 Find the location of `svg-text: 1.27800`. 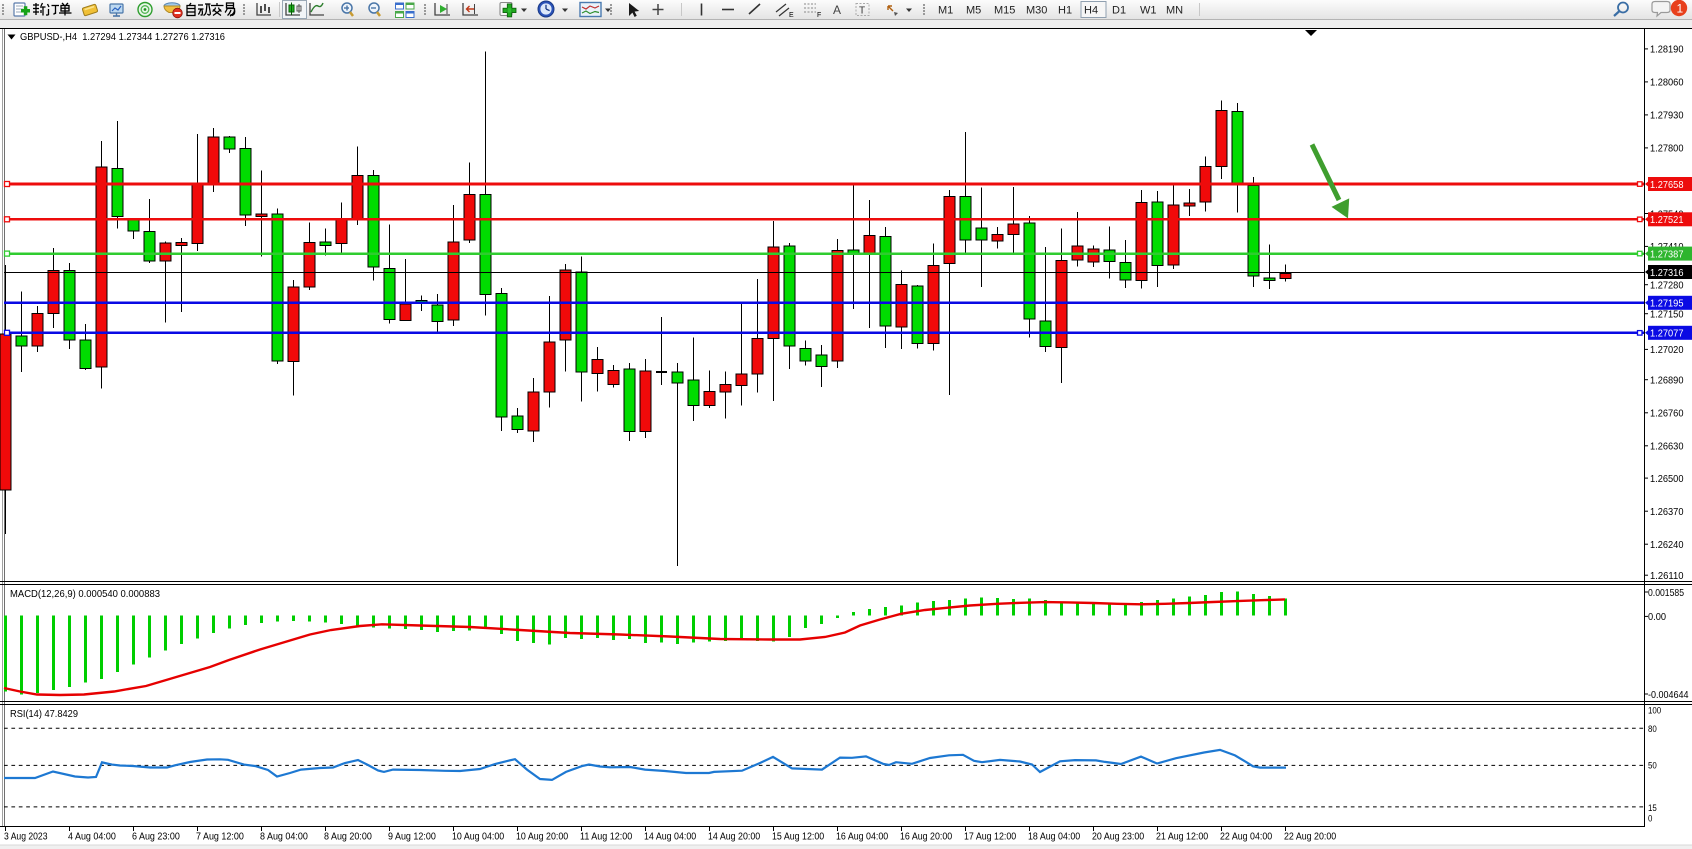

svg-text: 1.27800 is located at coordinates (1667, 149).